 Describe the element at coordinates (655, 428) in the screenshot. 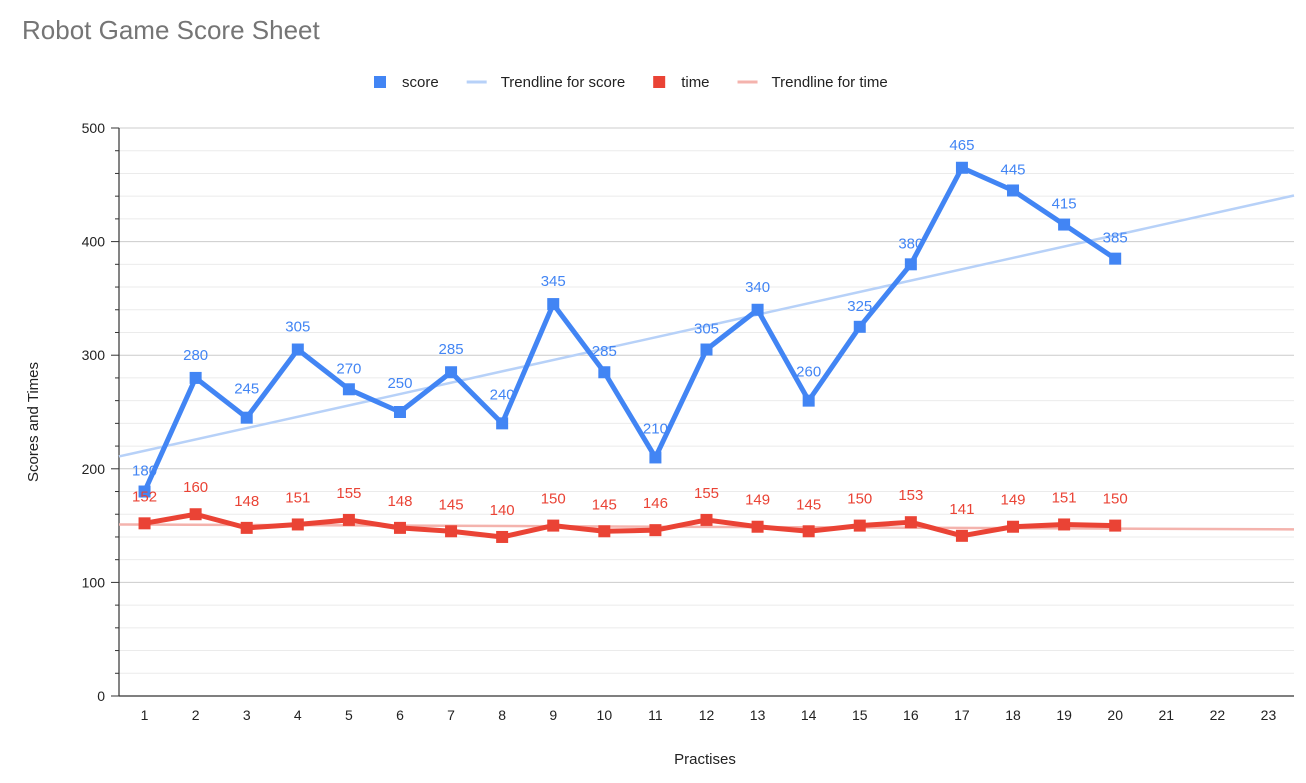

I see `data-label-score: 210` at that location.